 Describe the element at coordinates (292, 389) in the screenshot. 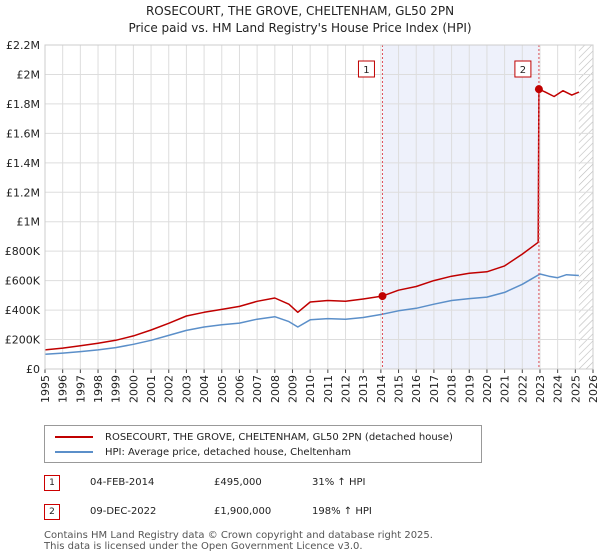

I see `x-tick-label: 2009` at that location.